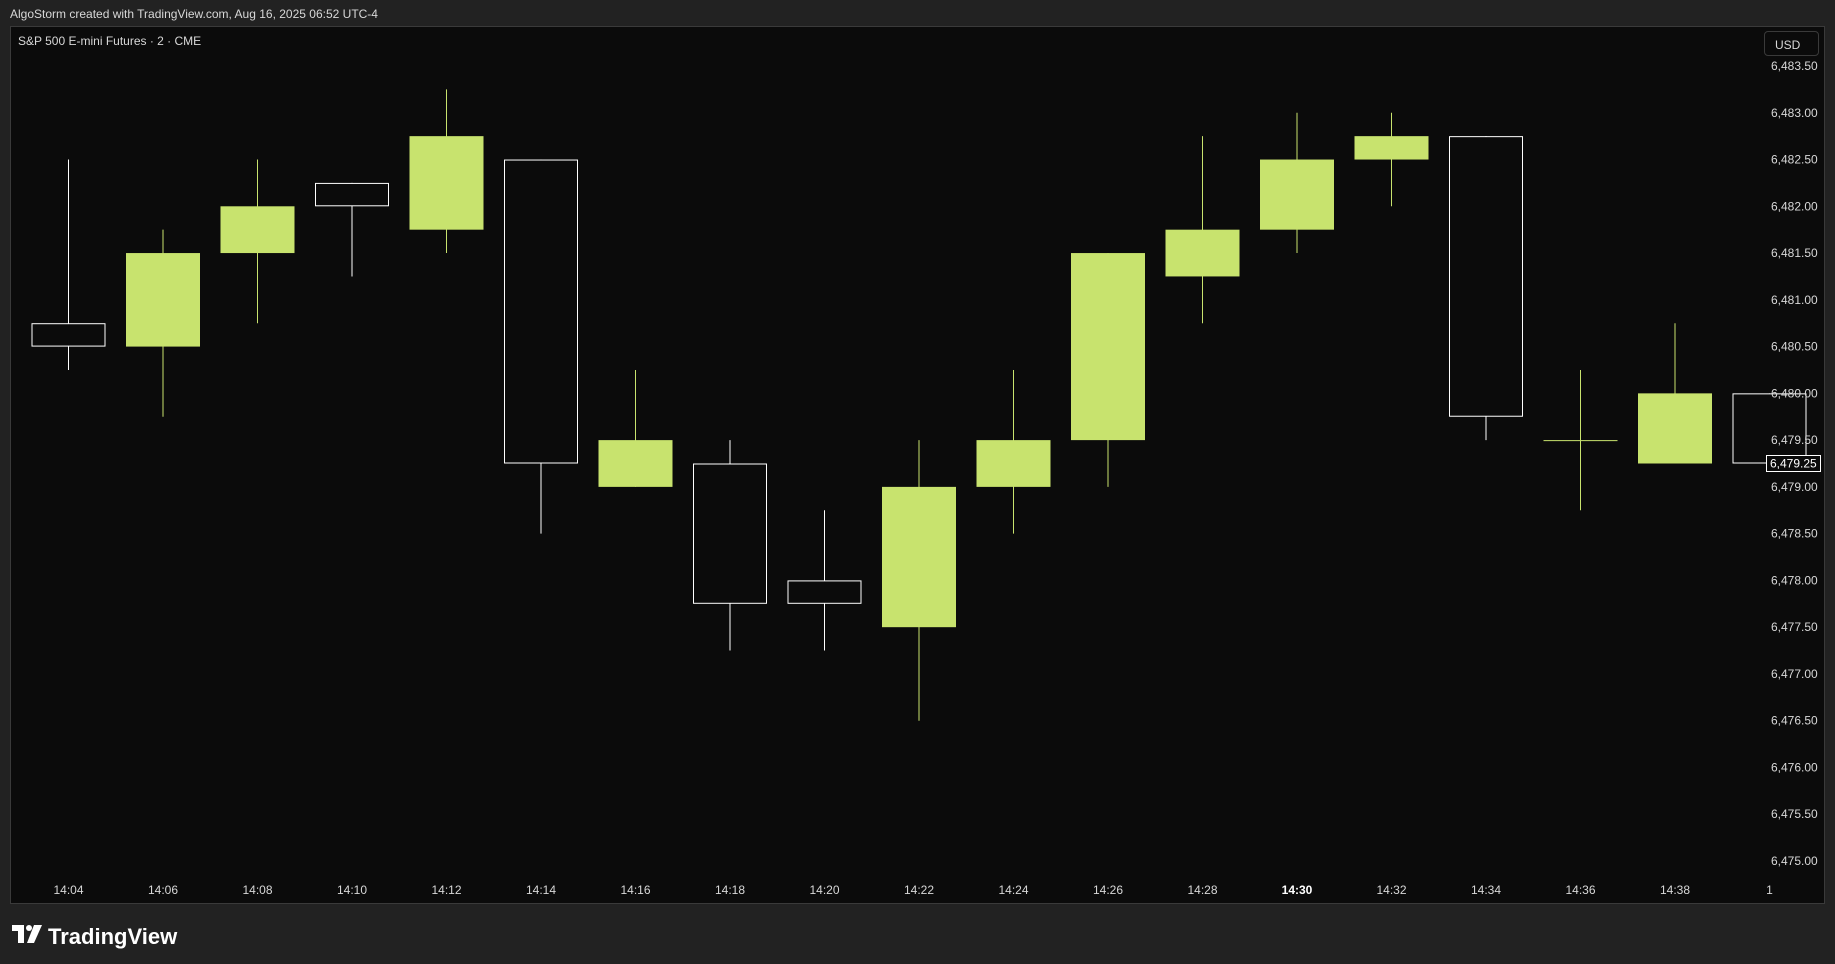  What do you see at coordinates (1013, 890) in the screenshot?
I see `time-tick-label: 14:24` at bounding box center [1013, 890].